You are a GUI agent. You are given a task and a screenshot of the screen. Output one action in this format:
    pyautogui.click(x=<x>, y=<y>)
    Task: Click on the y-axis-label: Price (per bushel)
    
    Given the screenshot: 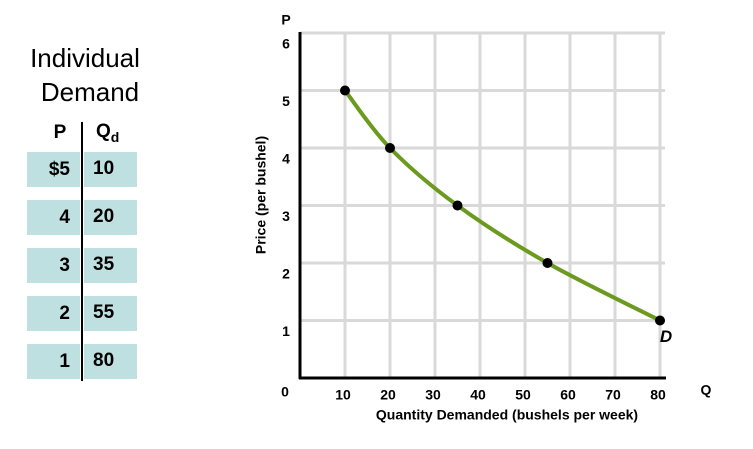 What is the action you would take?
    pyautogui.click(x=261, y=195)
    